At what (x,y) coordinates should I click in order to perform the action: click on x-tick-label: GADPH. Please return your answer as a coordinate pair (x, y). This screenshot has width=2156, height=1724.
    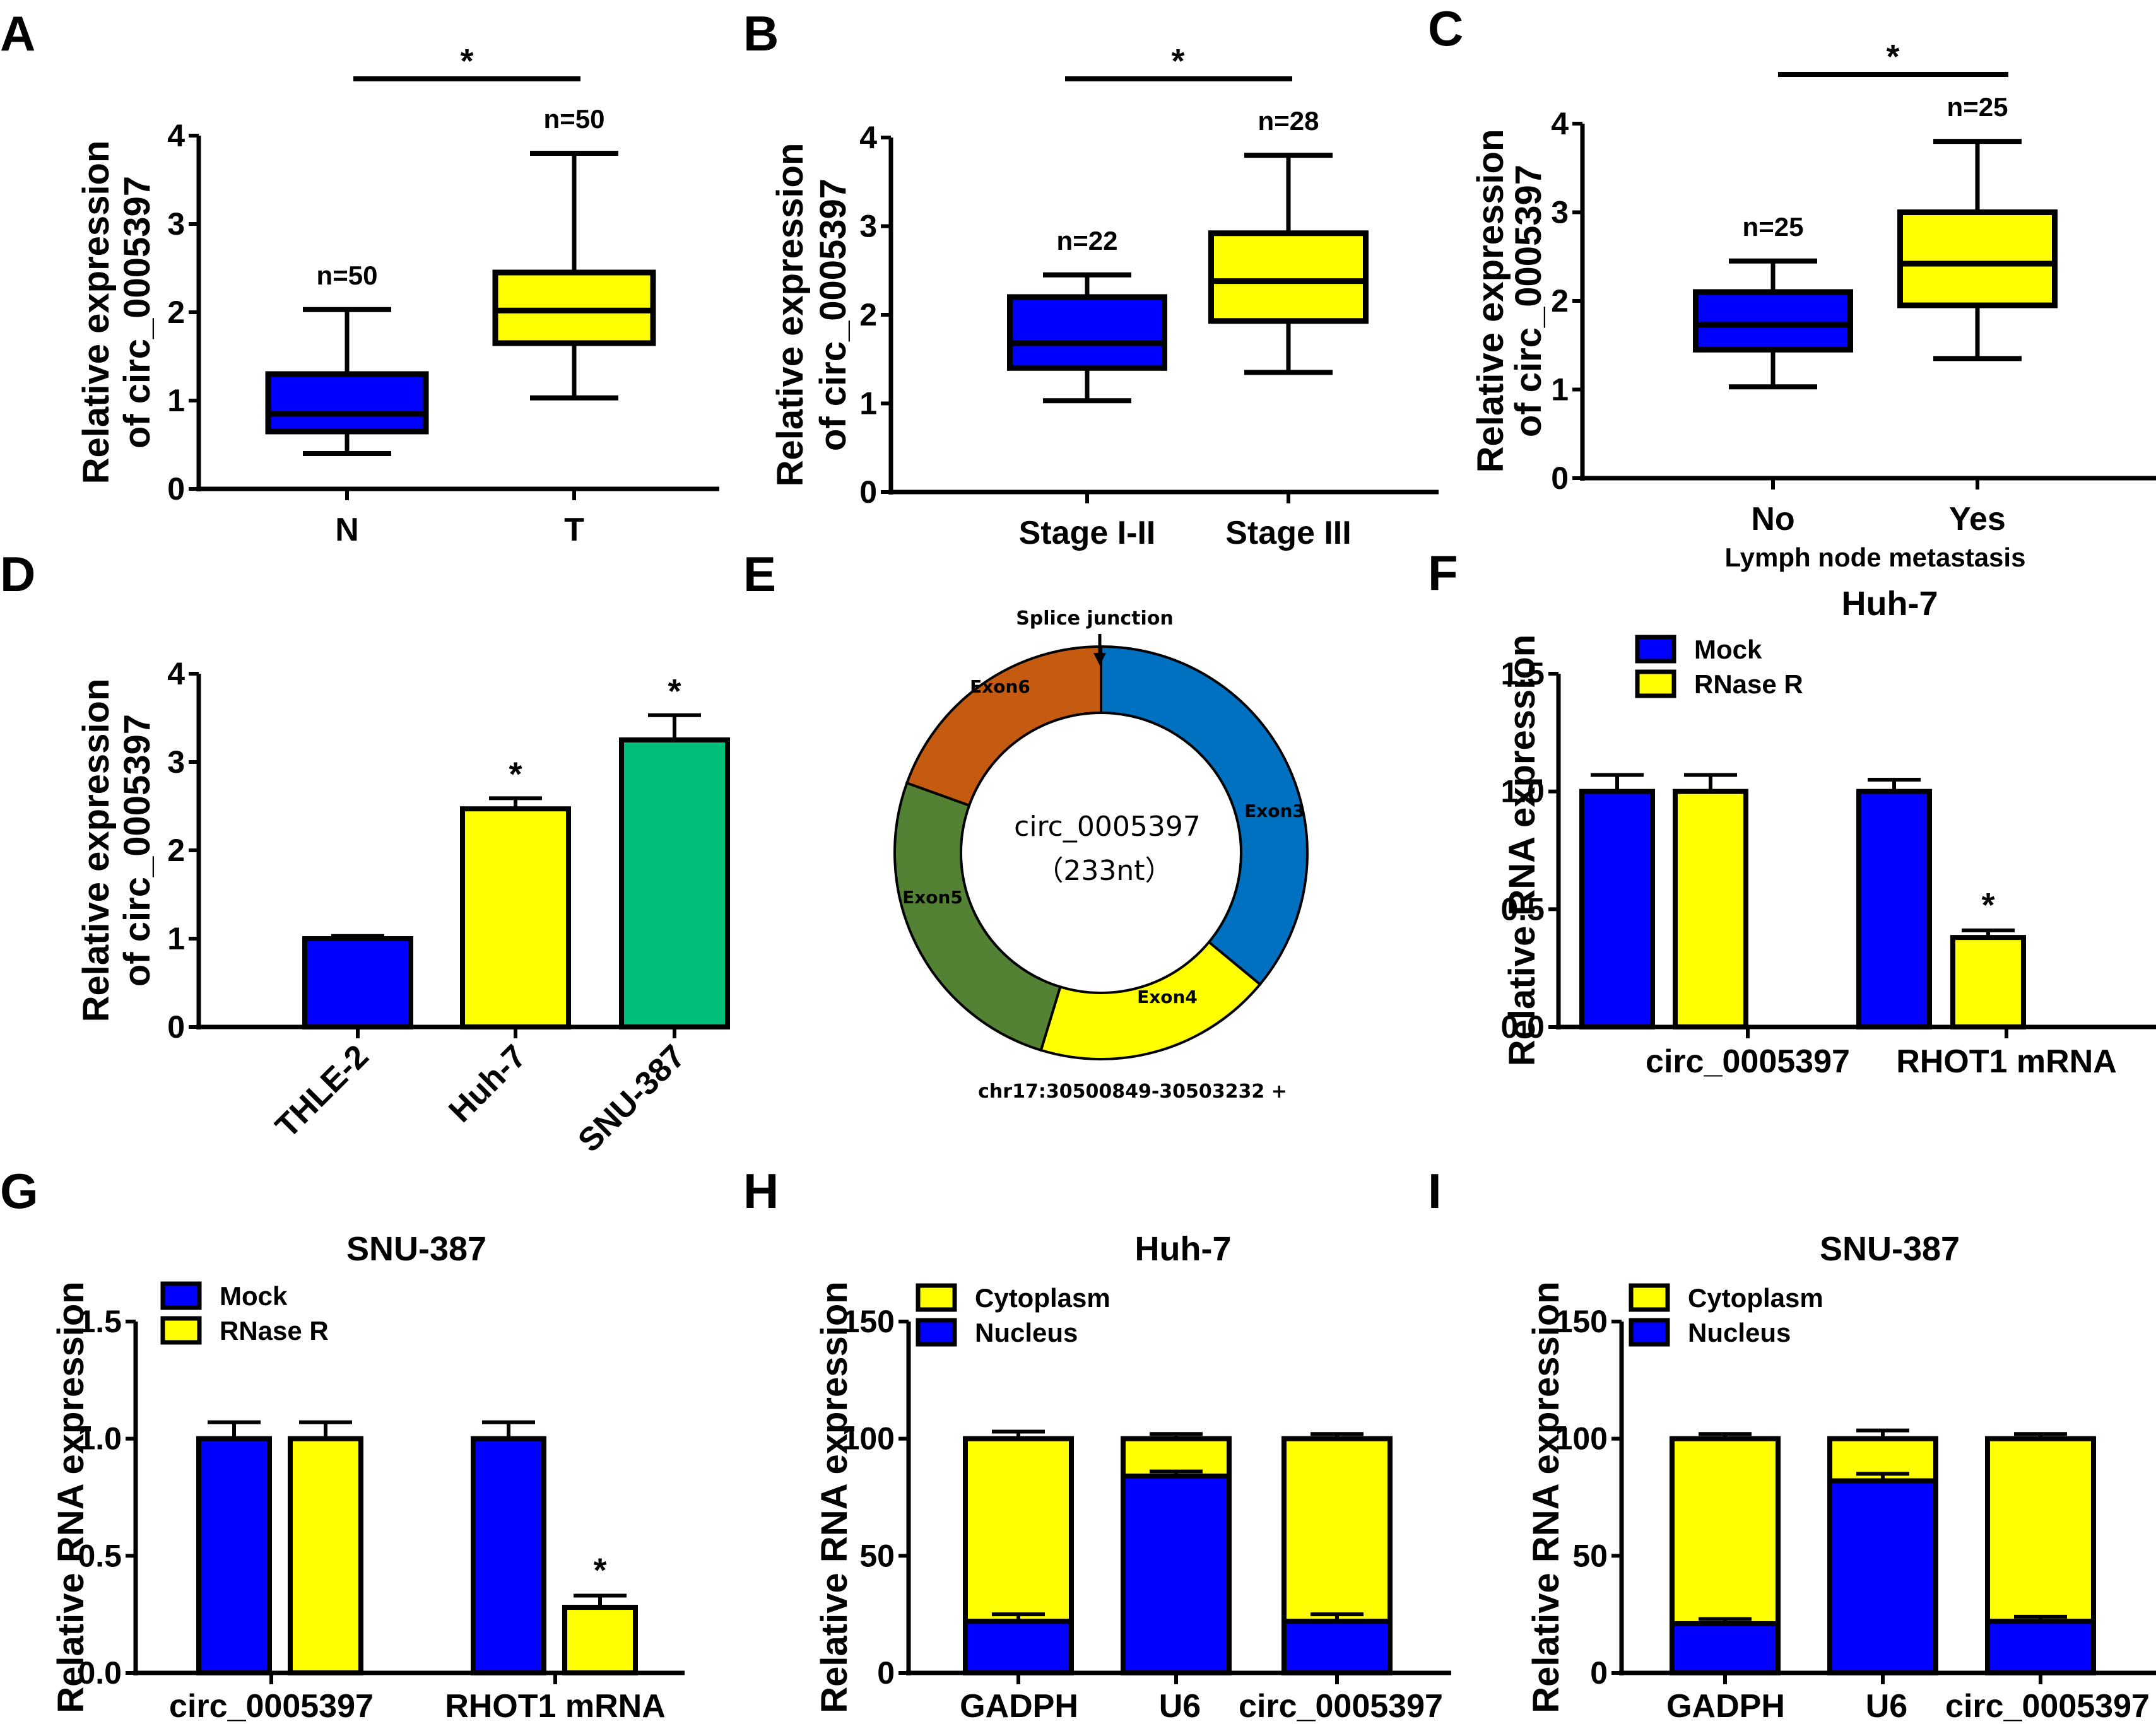
    Looking at the image, I should click on (1019, 1706).